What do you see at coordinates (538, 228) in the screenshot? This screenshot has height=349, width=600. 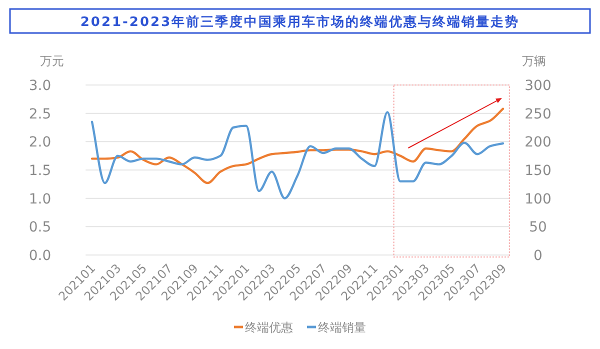 I see `y2-tick-label: 50` at bounding box center [538, 228].